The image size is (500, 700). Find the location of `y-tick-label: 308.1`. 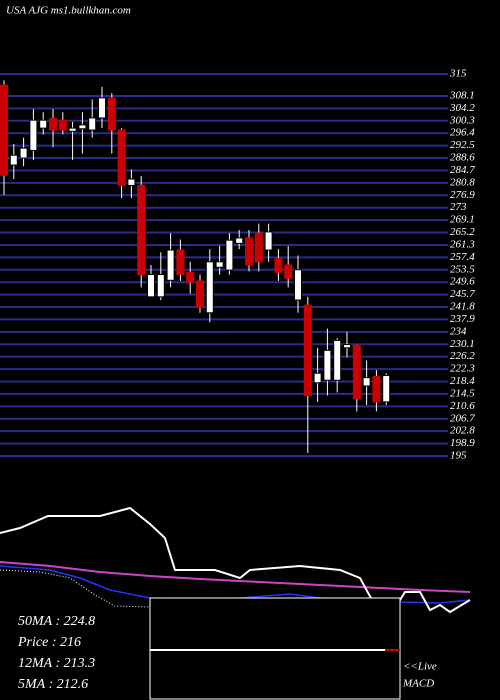

y-tick-label: 308.1 is located at coordinates (462, 95).